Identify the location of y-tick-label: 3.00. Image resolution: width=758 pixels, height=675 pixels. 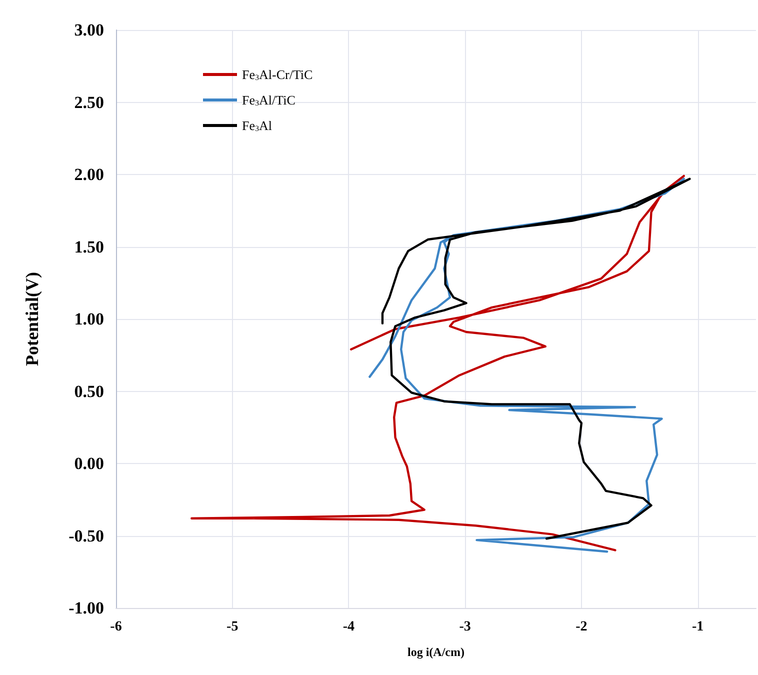
(89, 30).